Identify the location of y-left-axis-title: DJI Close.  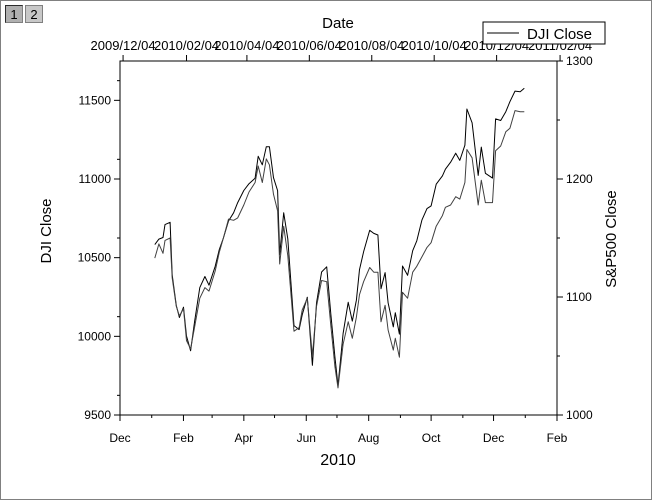
(46, 230).